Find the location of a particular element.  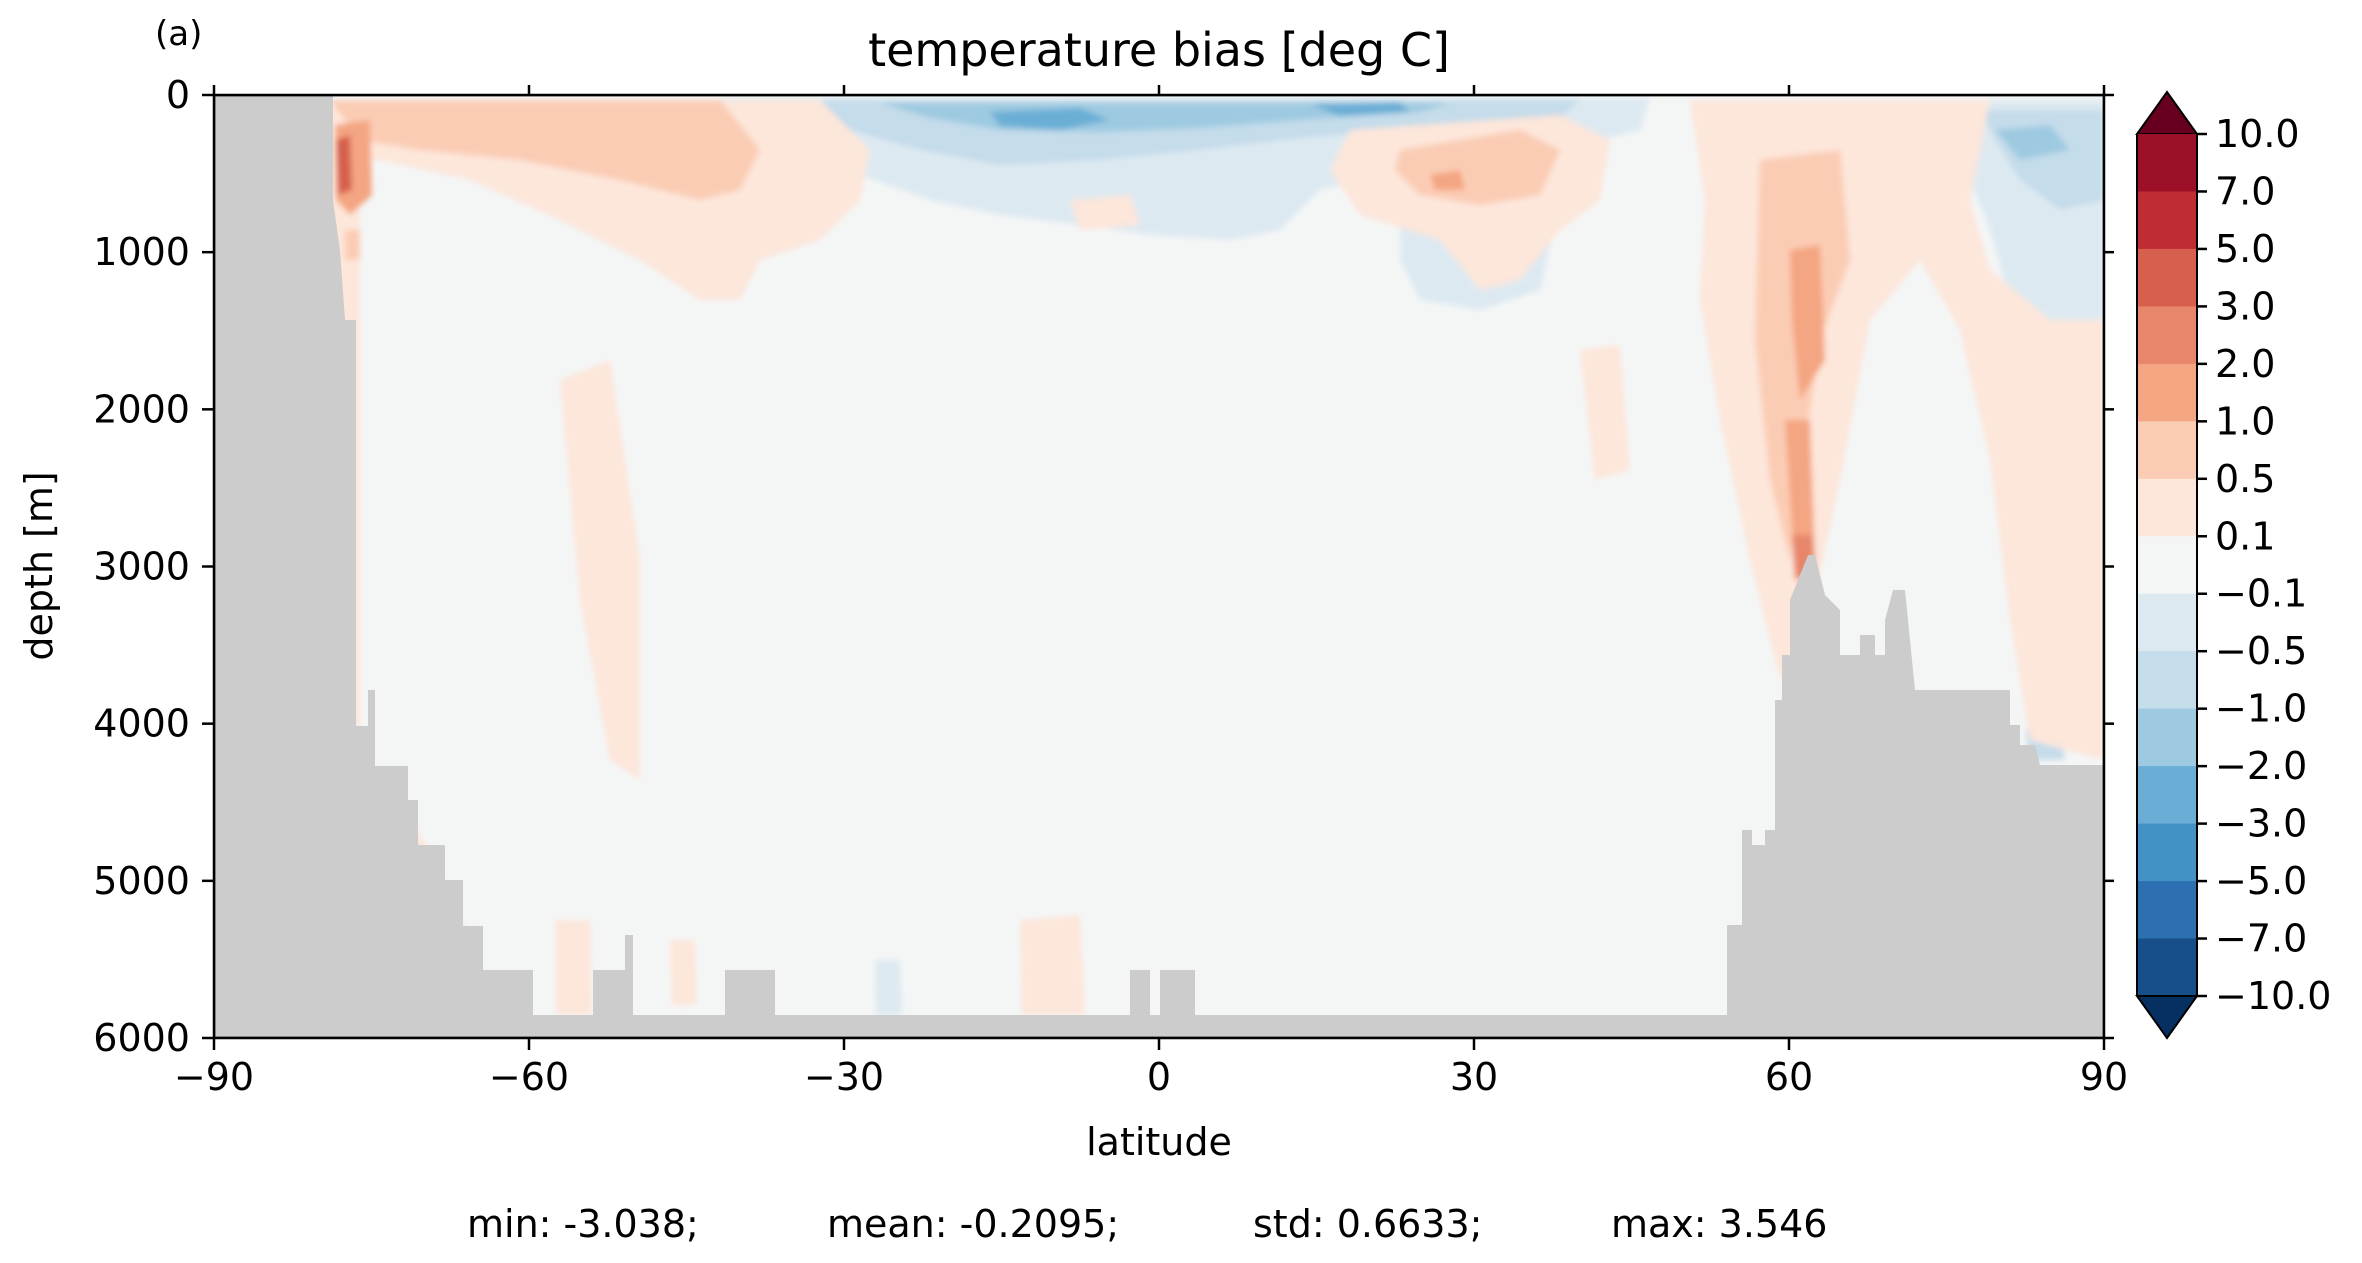

chart-title: temperature bias [deg C] is located at coordinates (1159, 50).